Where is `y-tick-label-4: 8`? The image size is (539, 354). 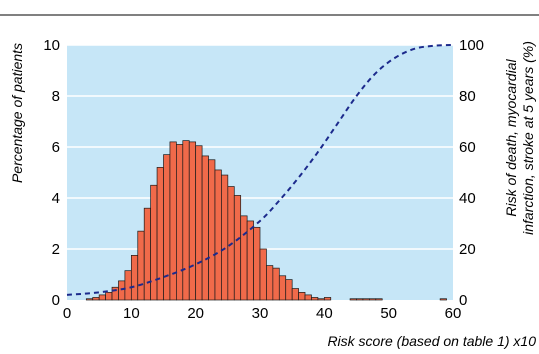
y-tick-label-4: 8 is located at coordinates (56, 96).